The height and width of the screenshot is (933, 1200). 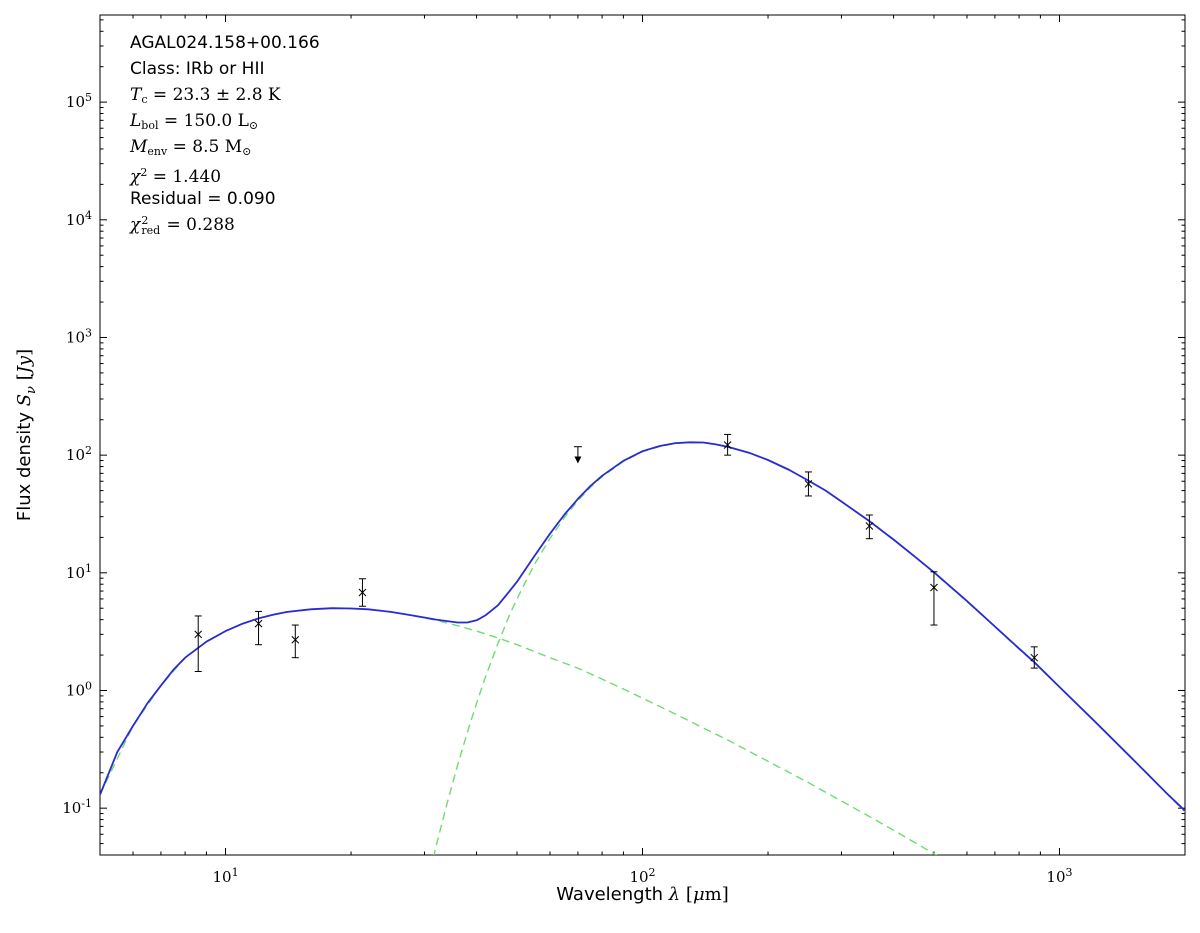 I want to click on annotation-line: Class: IRb or HII, so click(x=197, y=69).